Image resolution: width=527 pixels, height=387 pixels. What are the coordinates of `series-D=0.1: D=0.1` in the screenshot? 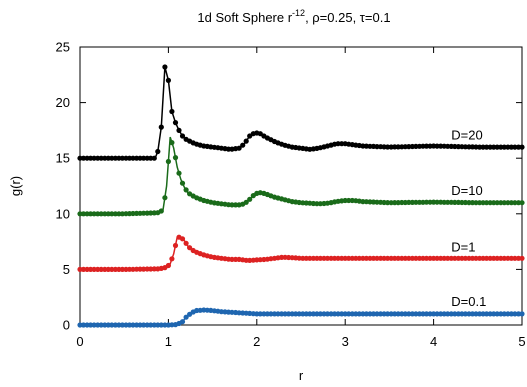 It's located at (301, 311).